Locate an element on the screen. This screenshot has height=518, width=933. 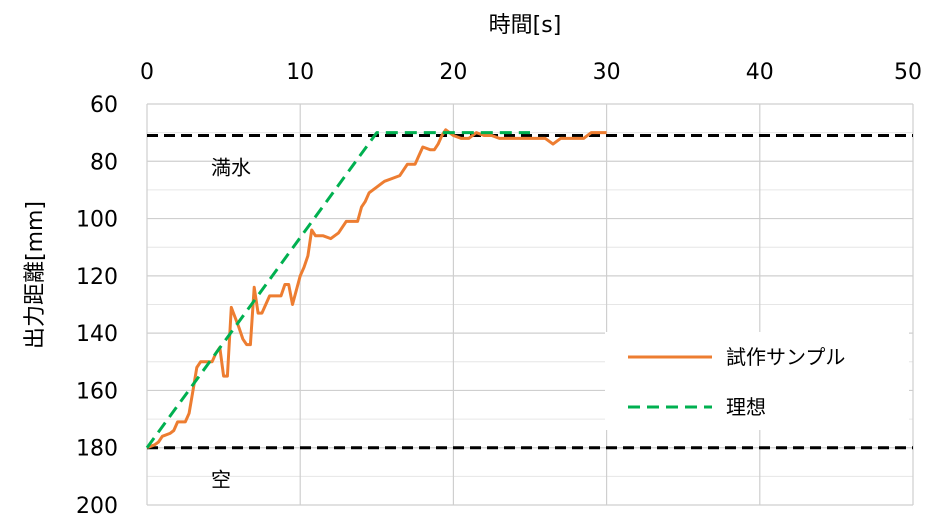
x-tick-label: 50 is located at coordinates (908, 72).